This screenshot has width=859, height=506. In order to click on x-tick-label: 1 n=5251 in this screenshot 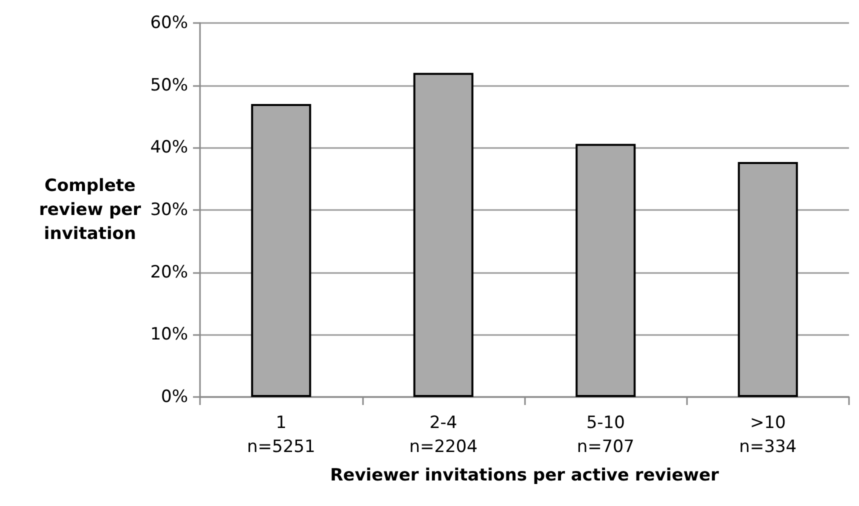, I will do `click(281, 435)`.